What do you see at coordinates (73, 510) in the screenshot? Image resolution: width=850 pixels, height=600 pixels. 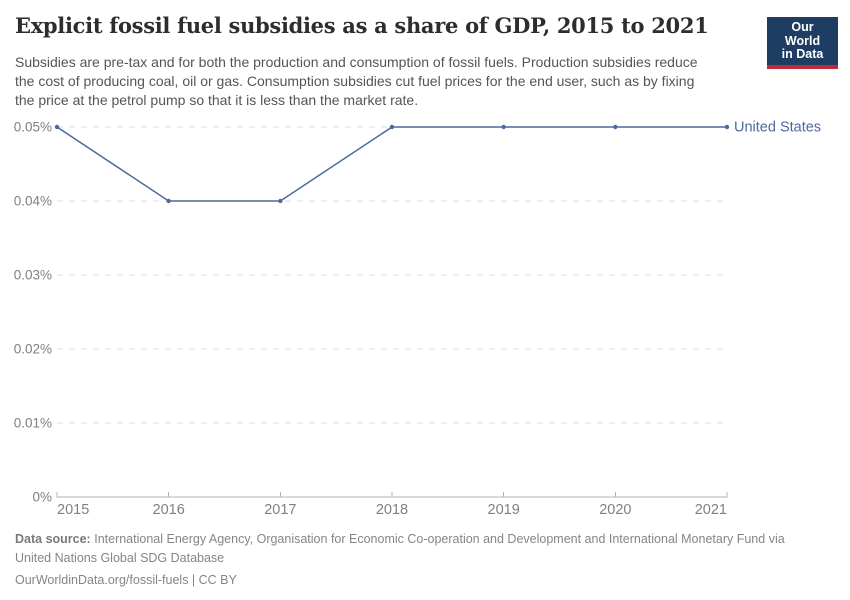 I see `x-tick-label: 2015` at bounding box center [73, 510].